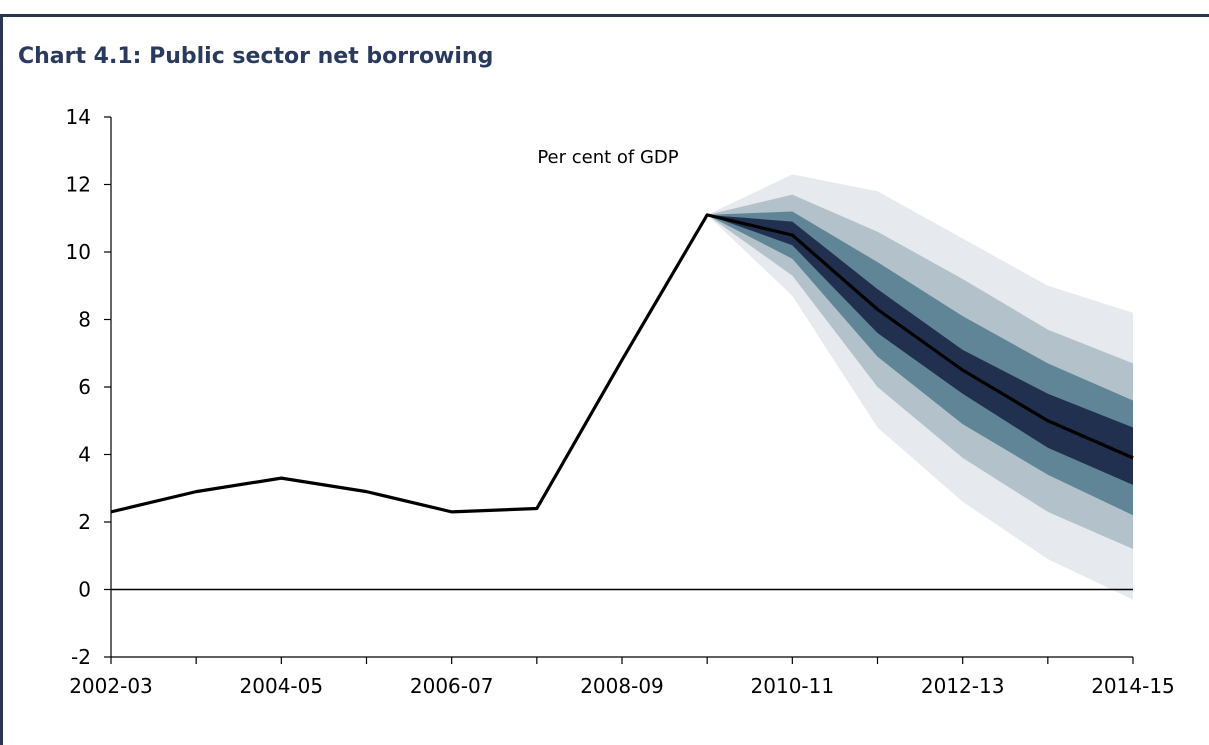  Describe the element at coordinates (84, 590) in the screenshot. I see `y-tick-label: 0` at that location.